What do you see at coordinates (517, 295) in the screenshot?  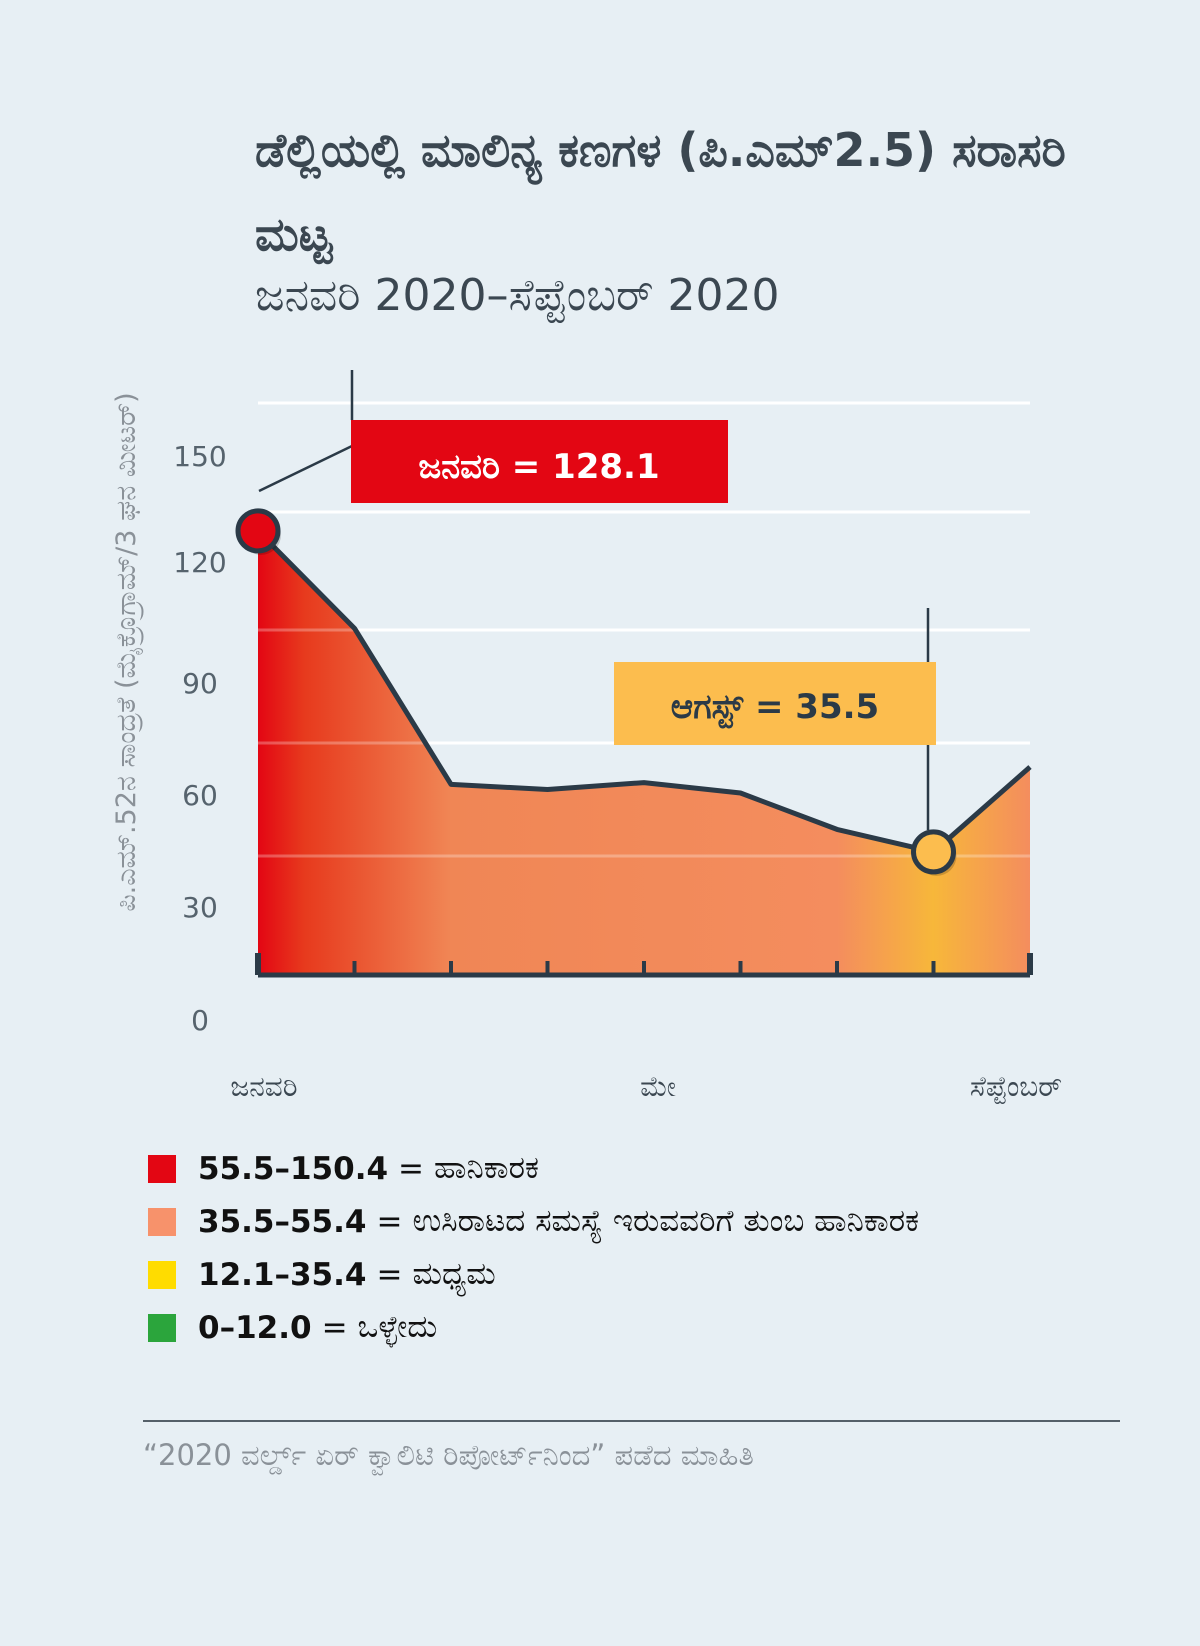 I see `chart-subtitle: ಜನವರಿ 2020–ಸೆಪ್ಟೆಂಬರ್ 2020` at bounding box center [517, 295].